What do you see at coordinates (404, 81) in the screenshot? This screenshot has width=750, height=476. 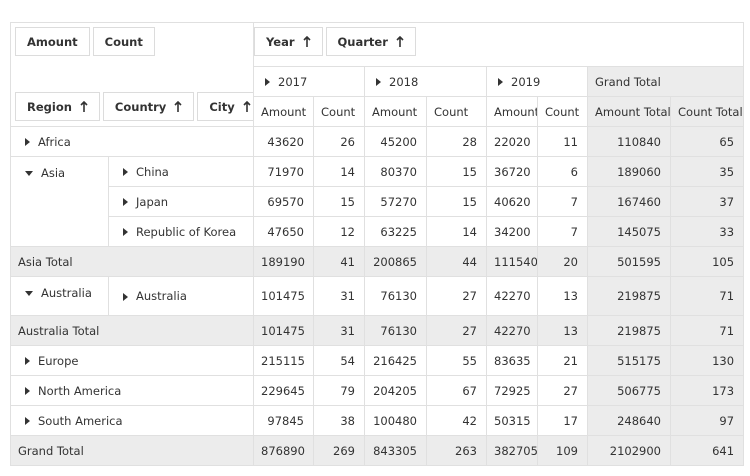 I see `year-label: 2018` at bounding box center [404, 81].